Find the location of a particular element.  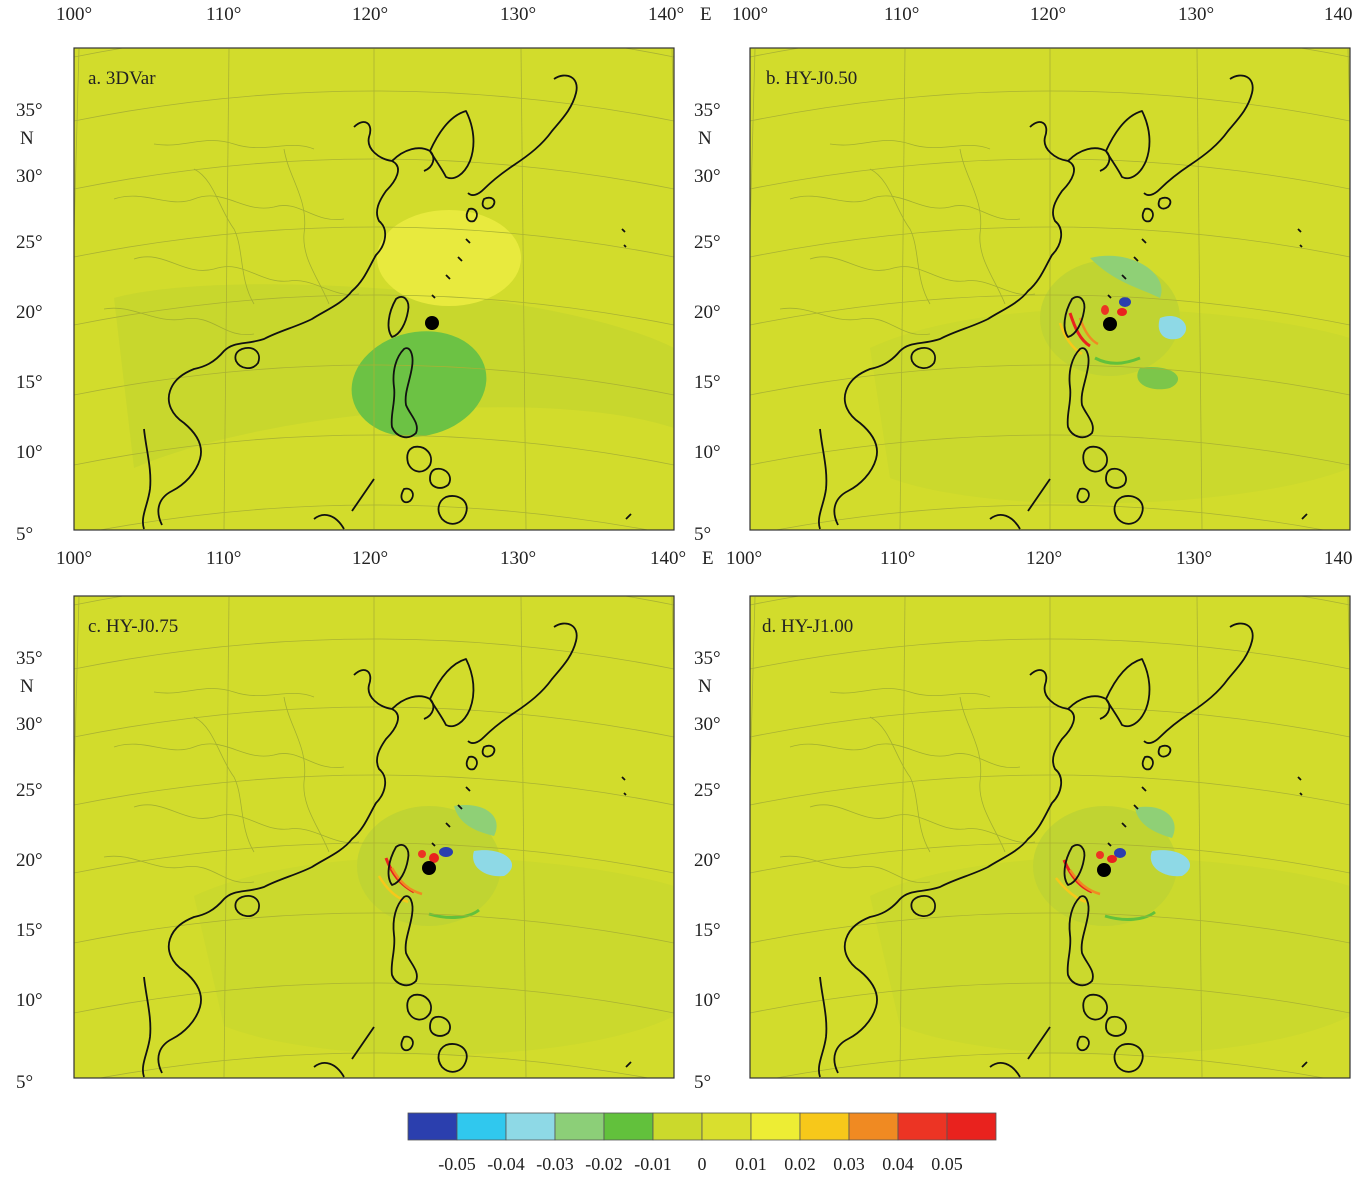

colorbar-label: -0.02 is located at coordinates (604, 1164).